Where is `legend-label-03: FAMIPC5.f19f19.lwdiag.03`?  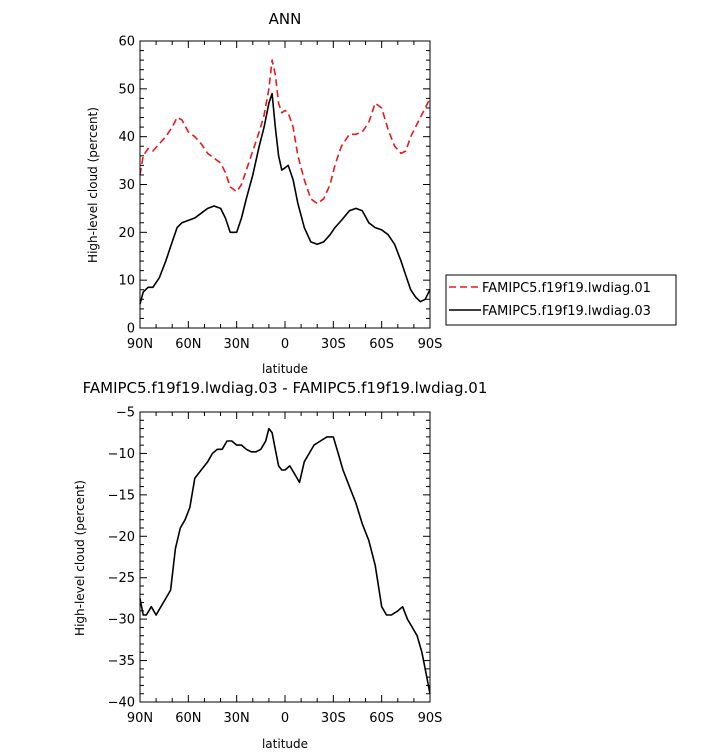 legend-label-03: FAMIPC5.f19f19.lwdiag.03 is located at coordinates (566, 311).